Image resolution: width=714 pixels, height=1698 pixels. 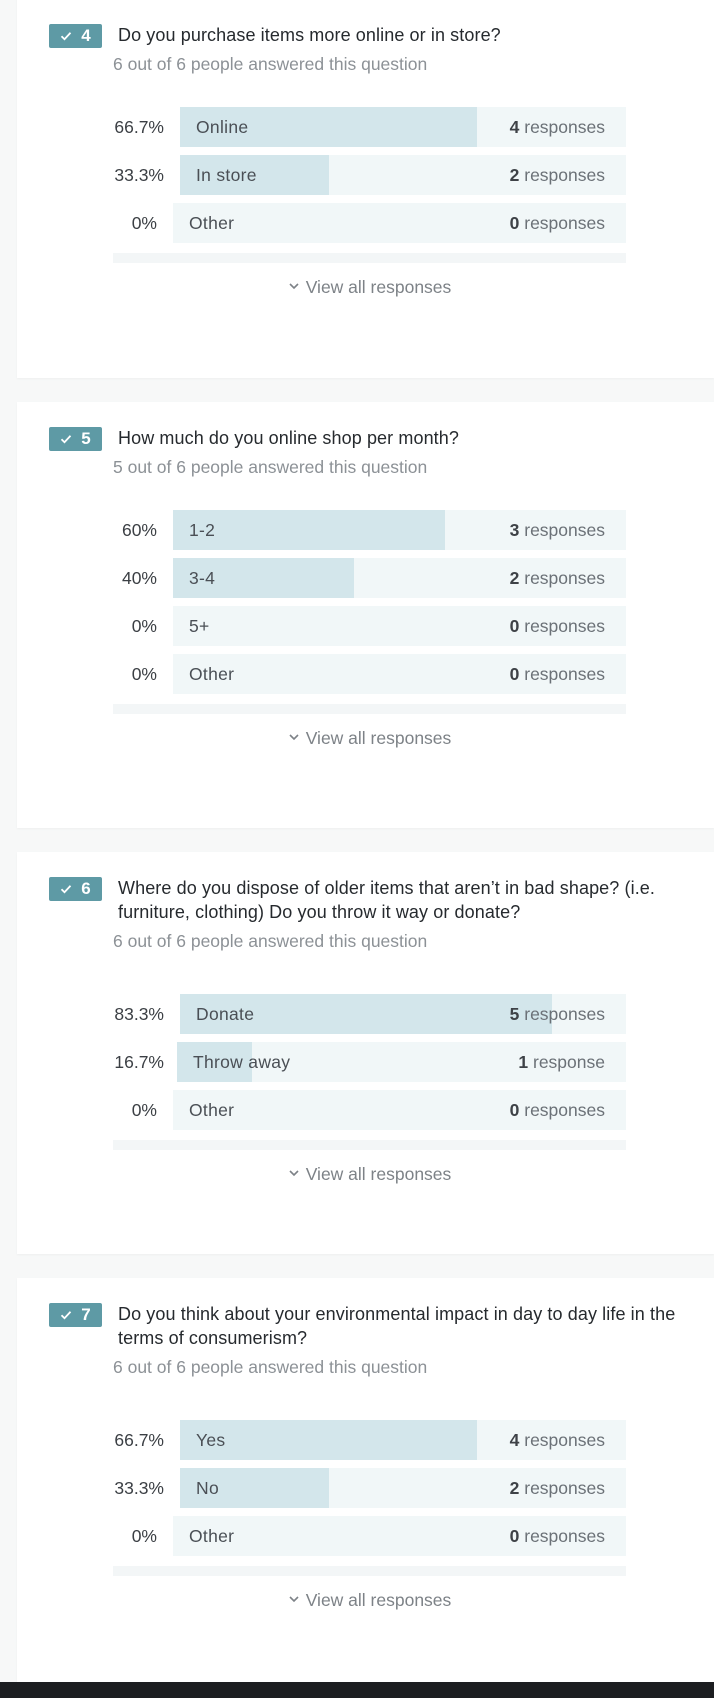 I want to click on answer-bar: 5+ 0 responses, so click(x=399, y=626).